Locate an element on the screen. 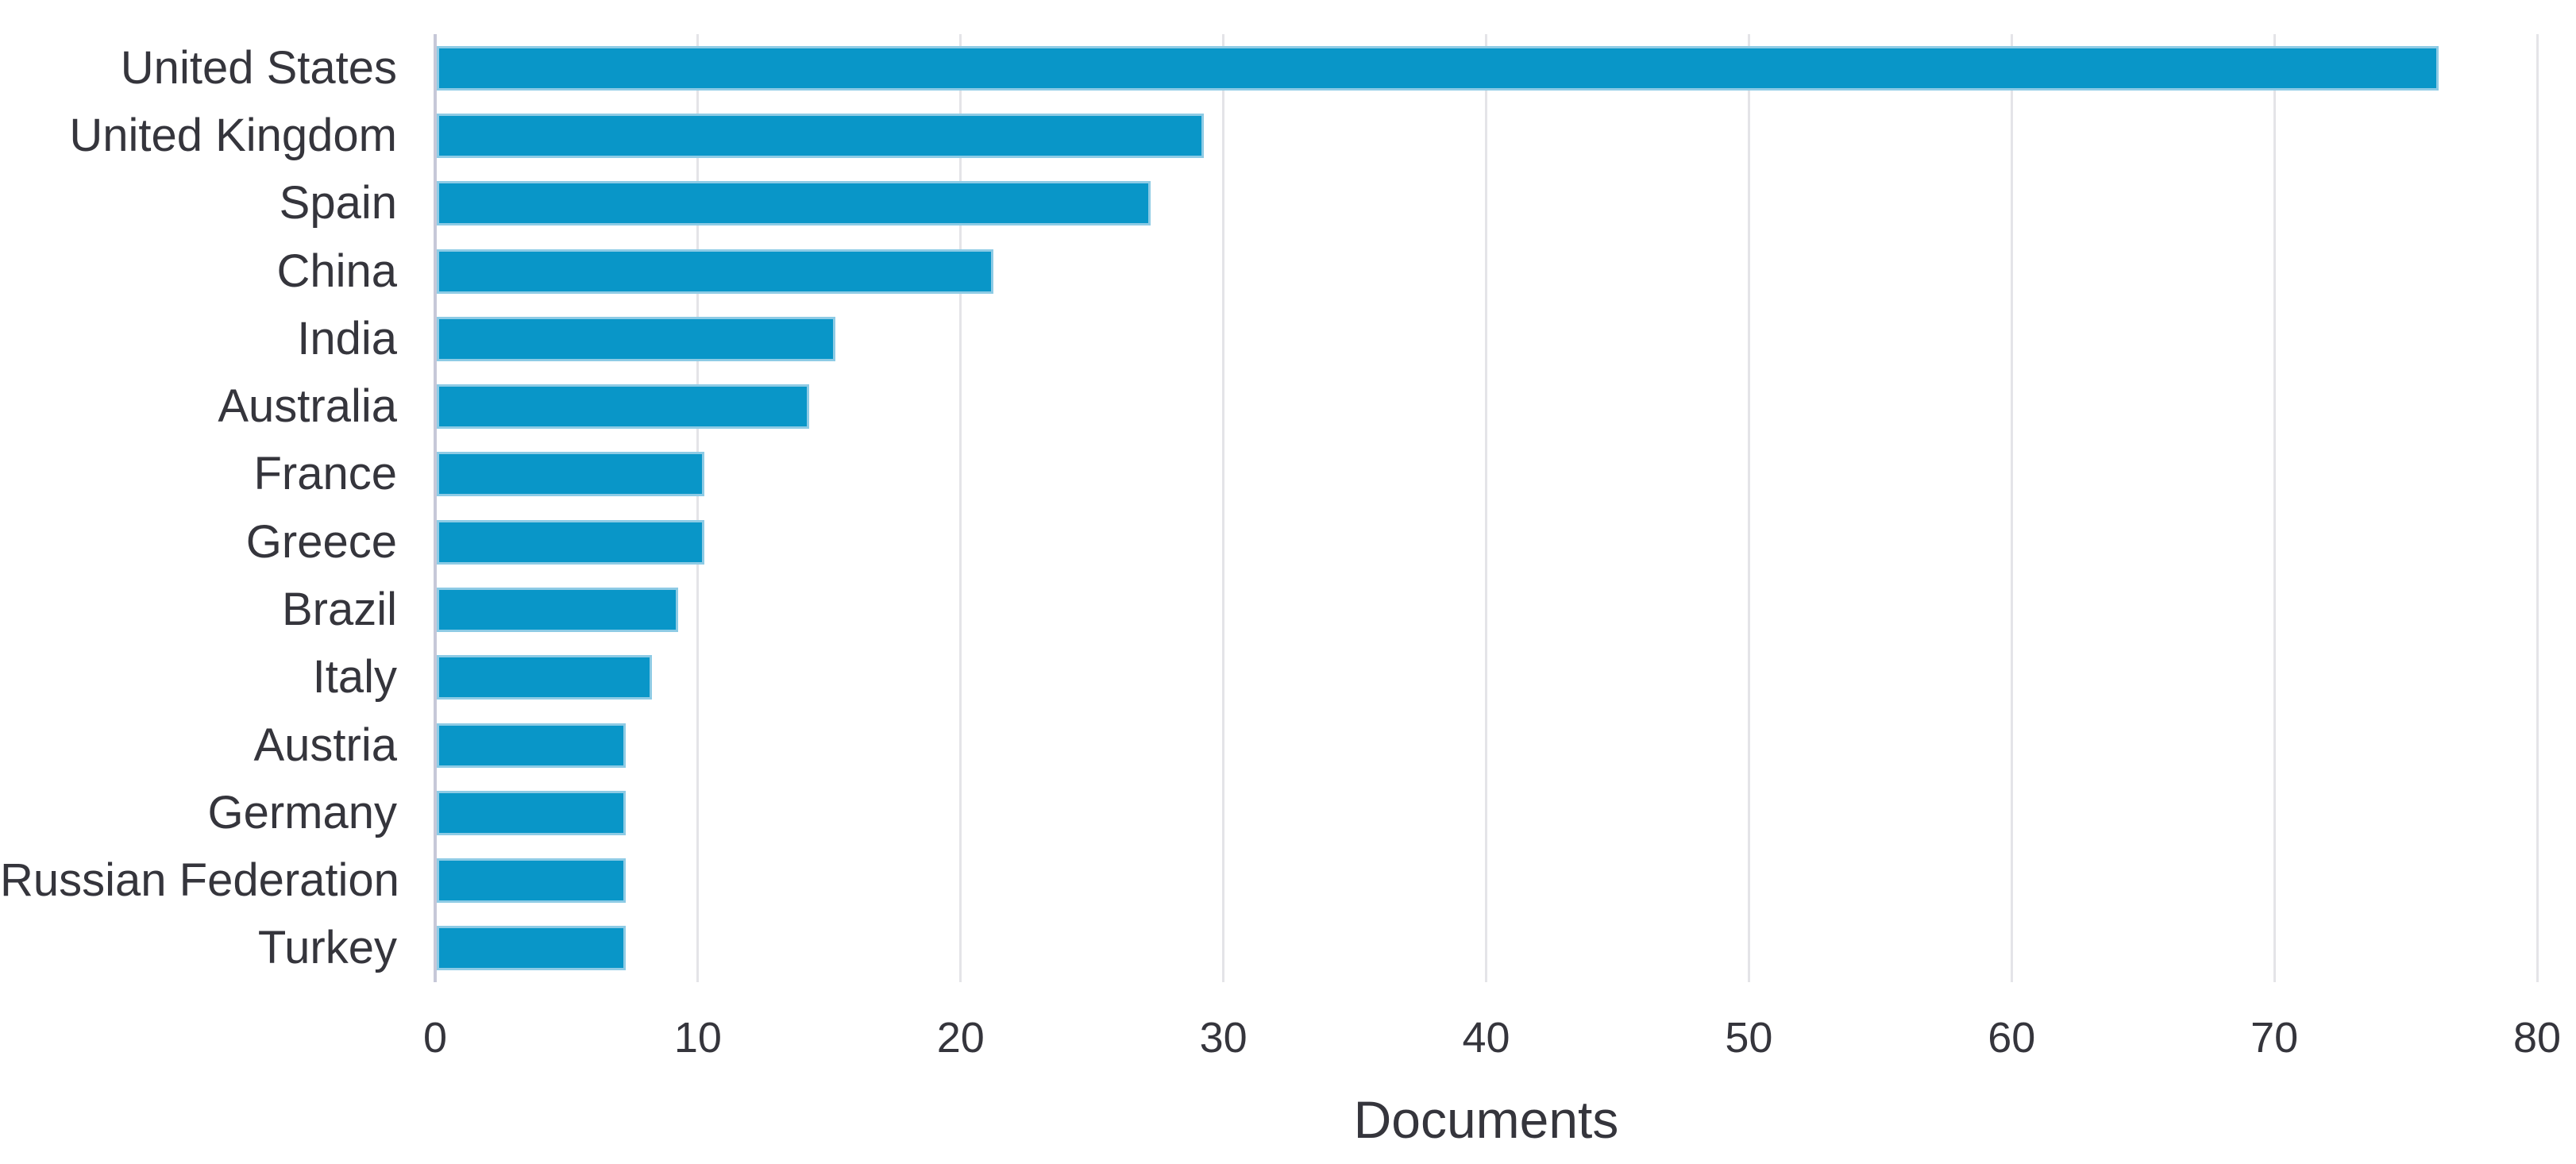  category-label: France is located at coordinates (325, 474).